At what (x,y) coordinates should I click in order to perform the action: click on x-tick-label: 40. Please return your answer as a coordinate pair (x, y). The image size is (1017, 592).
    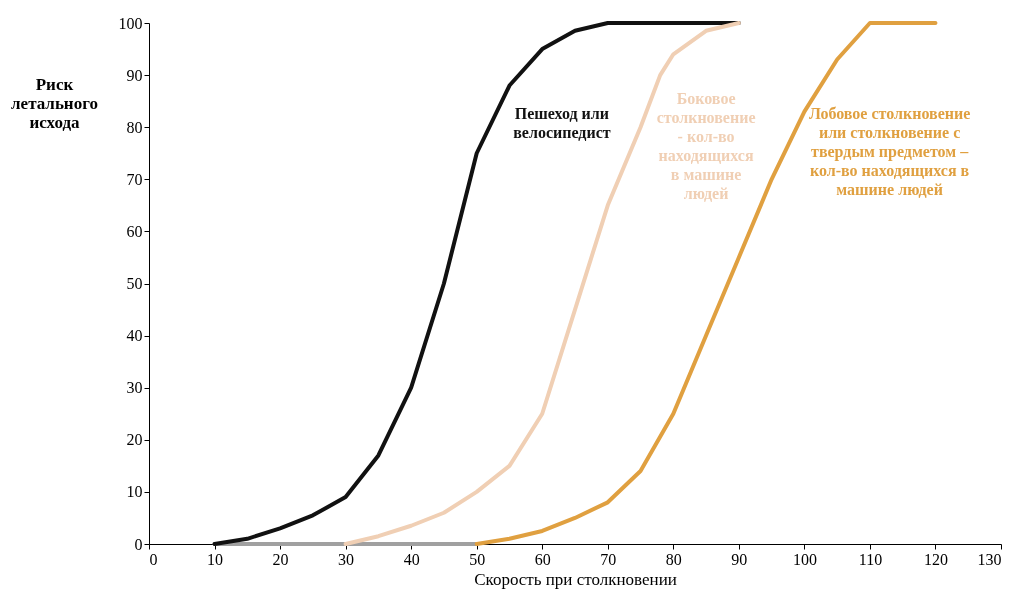
    Looking at the image, I should click on (411, 559).